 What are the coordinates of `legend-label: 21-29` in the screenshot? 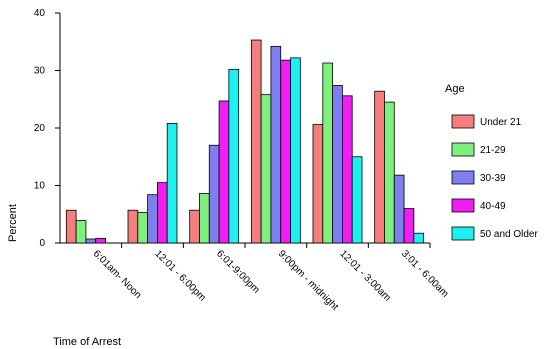 It's located at (493, 150).